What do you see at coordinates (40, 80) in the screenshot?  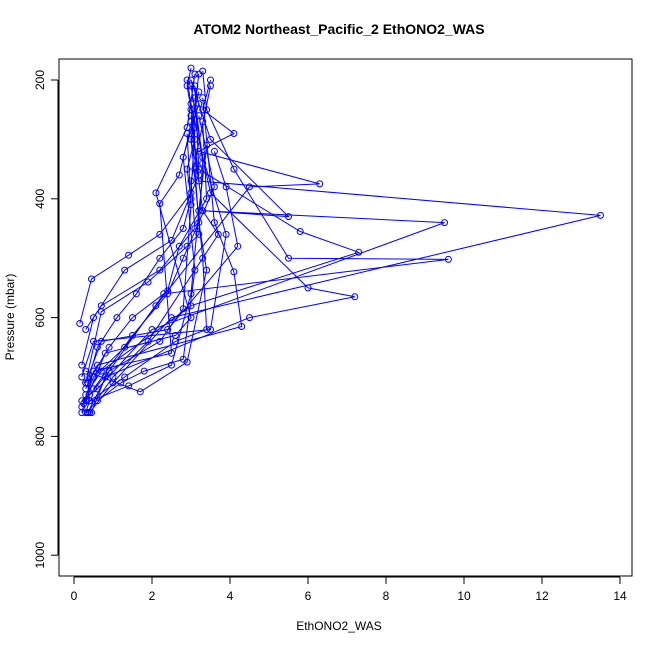 I see `y-tick-label: 200` at bounding box center [40, 80].